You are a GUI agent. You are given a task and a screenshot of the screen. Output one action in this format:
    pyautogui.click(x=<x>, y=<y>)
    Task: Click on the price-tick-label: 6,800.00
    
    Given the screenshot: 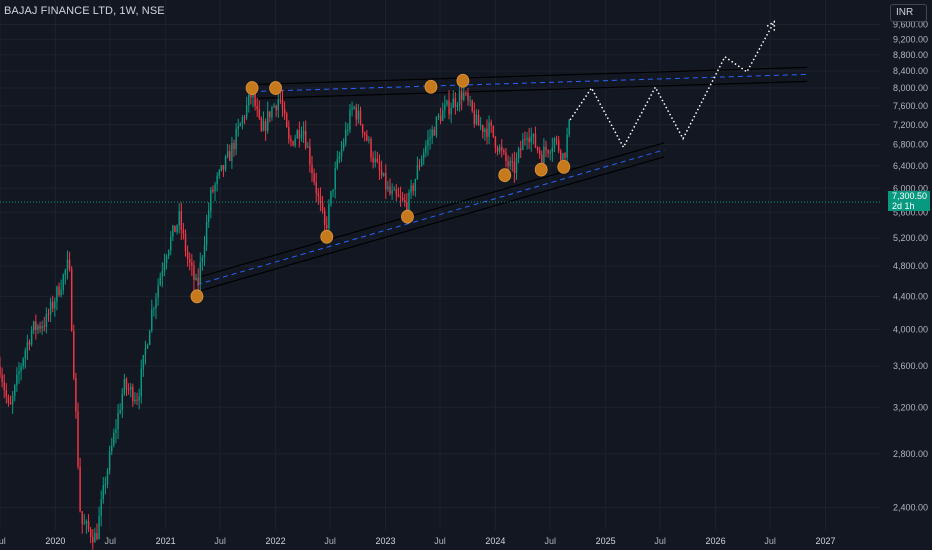 What is the action you would take?
    pyautogui.click(x=910, y=145)
    